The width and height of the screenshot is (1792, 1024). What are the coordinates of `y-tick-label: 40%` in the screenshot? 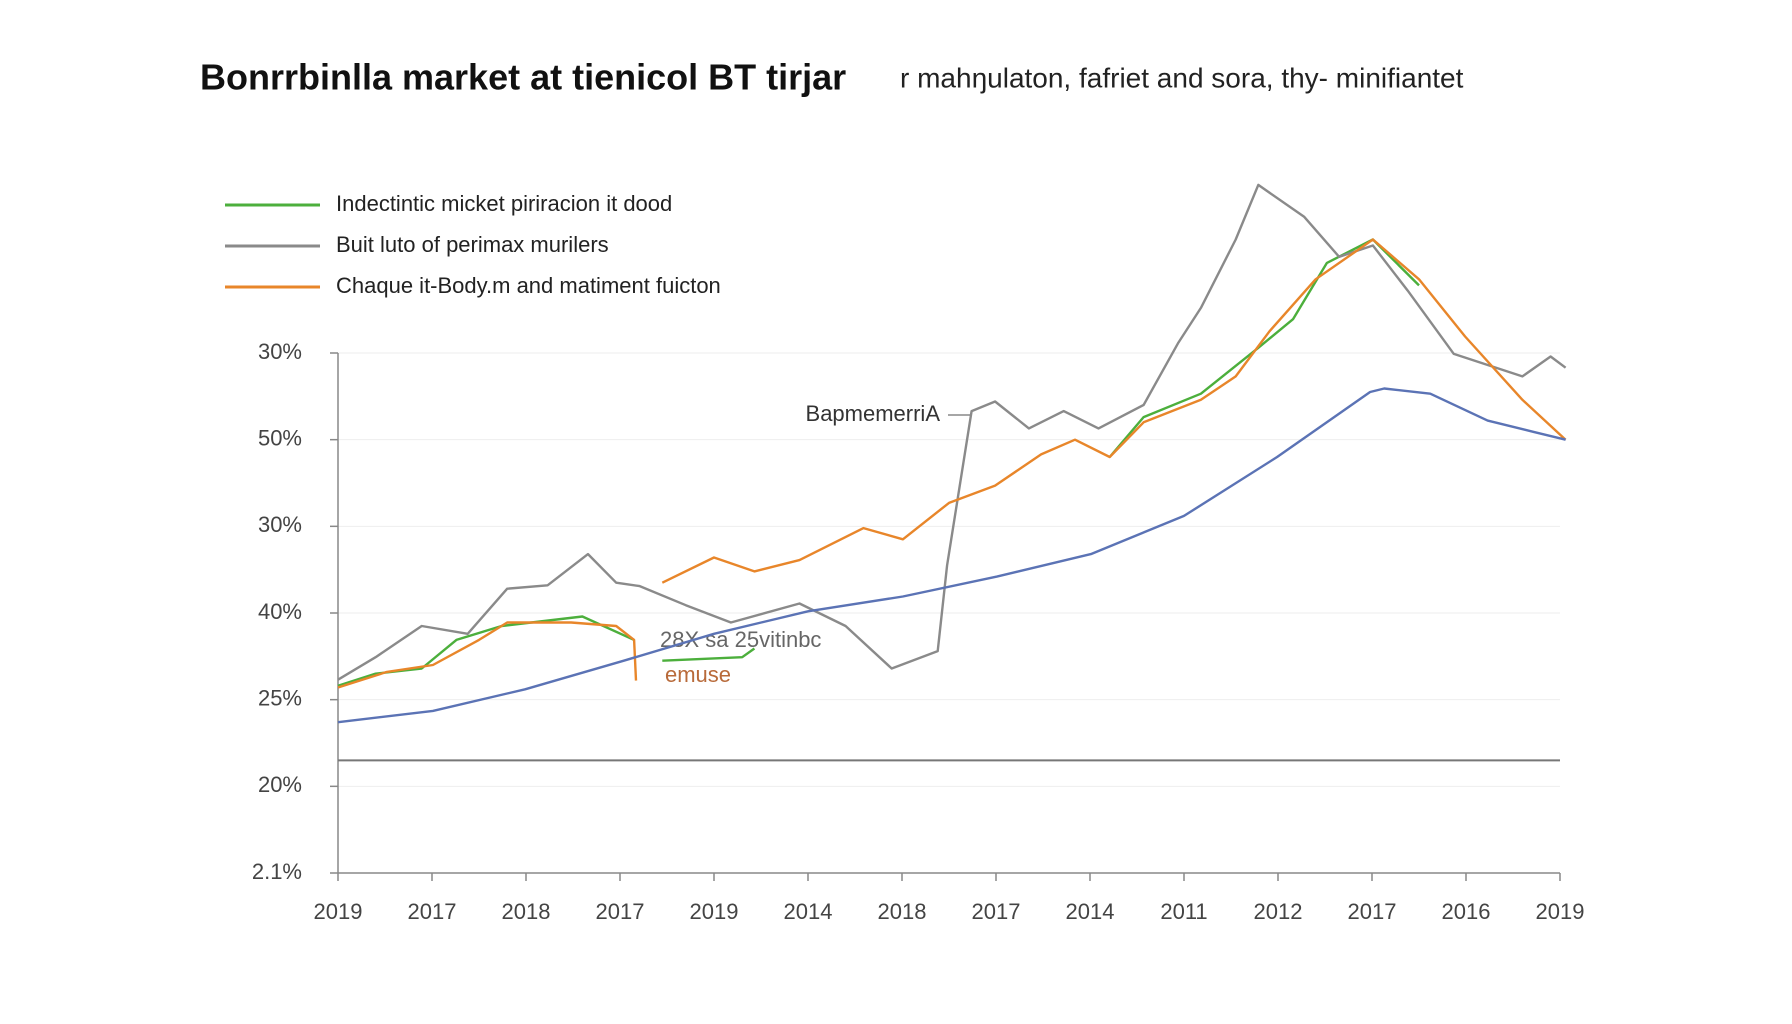 It's located at (280, 611).